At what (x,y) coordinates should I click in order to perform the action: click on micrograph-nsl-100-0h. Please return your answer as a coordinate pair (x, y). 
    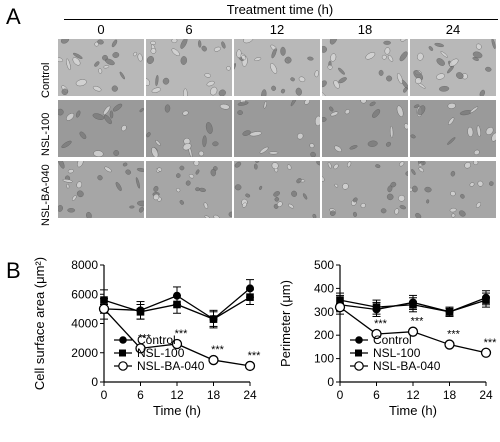
    Looking at the image, I should click on (101, 128).